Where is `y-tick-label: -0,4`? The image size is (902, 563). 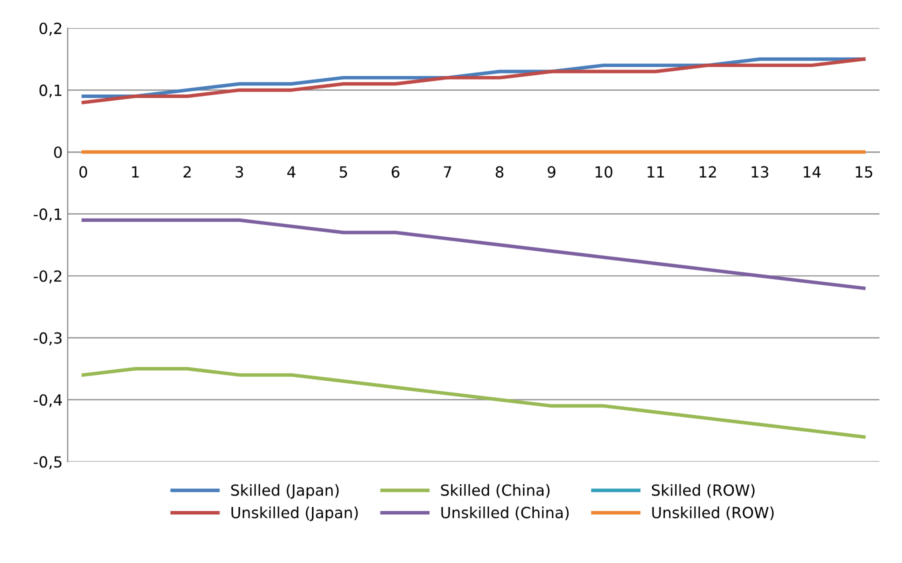 y-tick-label: -0,4 is located at coordinates (48, 401).